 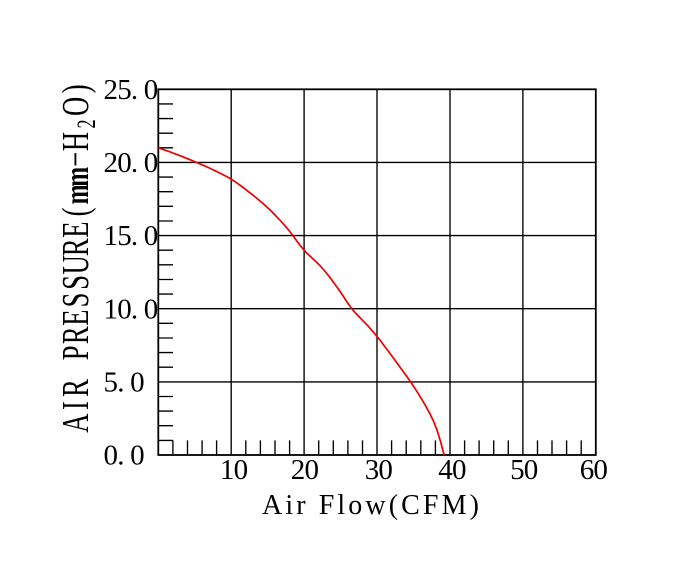 What do you see at coordinates (78, 258) in the screenshot?
I see `svg-text: AIR PRESSURE(mm−H2O)` at bounding box center [78, 258].